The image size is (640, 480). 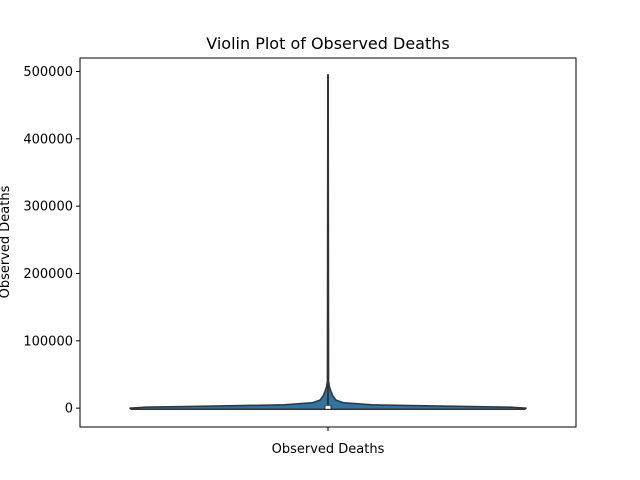 What do you see at coordinates (48, 139) in the screenshot?
I see `y-tick-label: 400000` at bounding box center [48, 139].